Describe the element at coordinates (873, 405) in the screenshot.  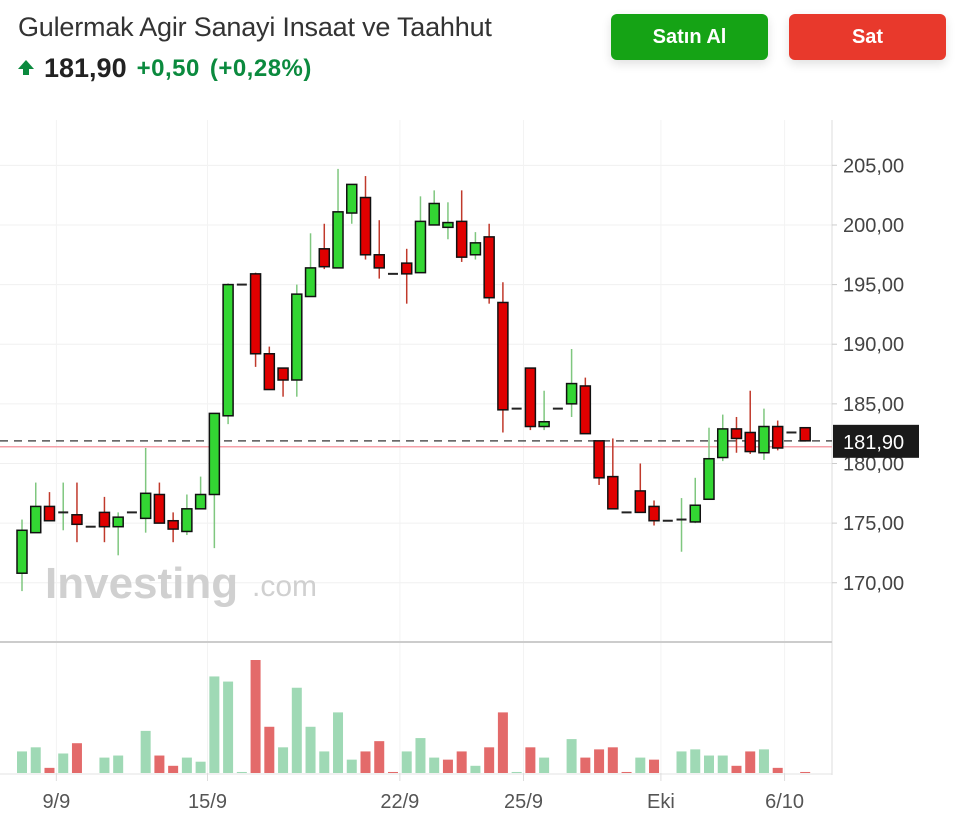
I see `y-tick-label: 185,00` at that location.